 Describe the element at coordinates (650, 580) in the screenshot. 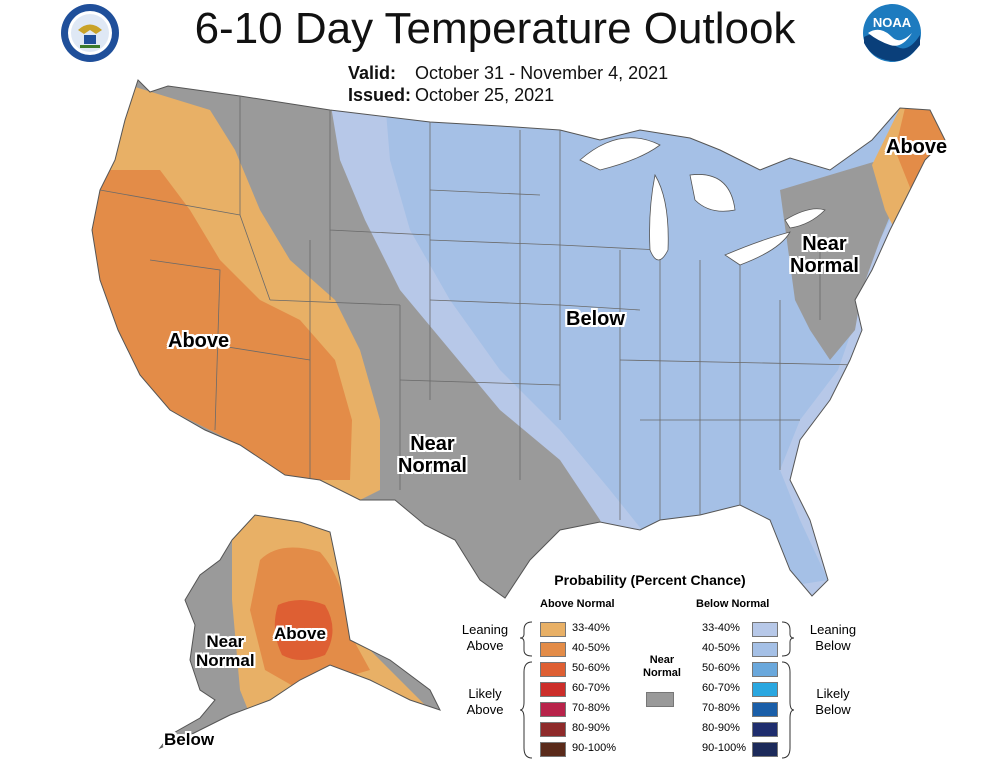

I see `legend-title: Probability (Percent Chance)` at that location.